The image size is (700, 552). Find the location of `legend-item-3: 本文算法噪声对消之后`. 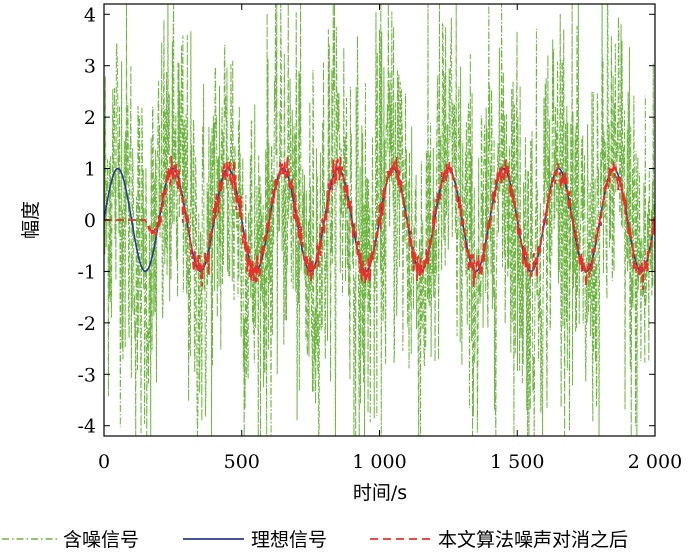

legend-item-3: 本文算法噪声对消之后 is located at coordinates (499, 540).